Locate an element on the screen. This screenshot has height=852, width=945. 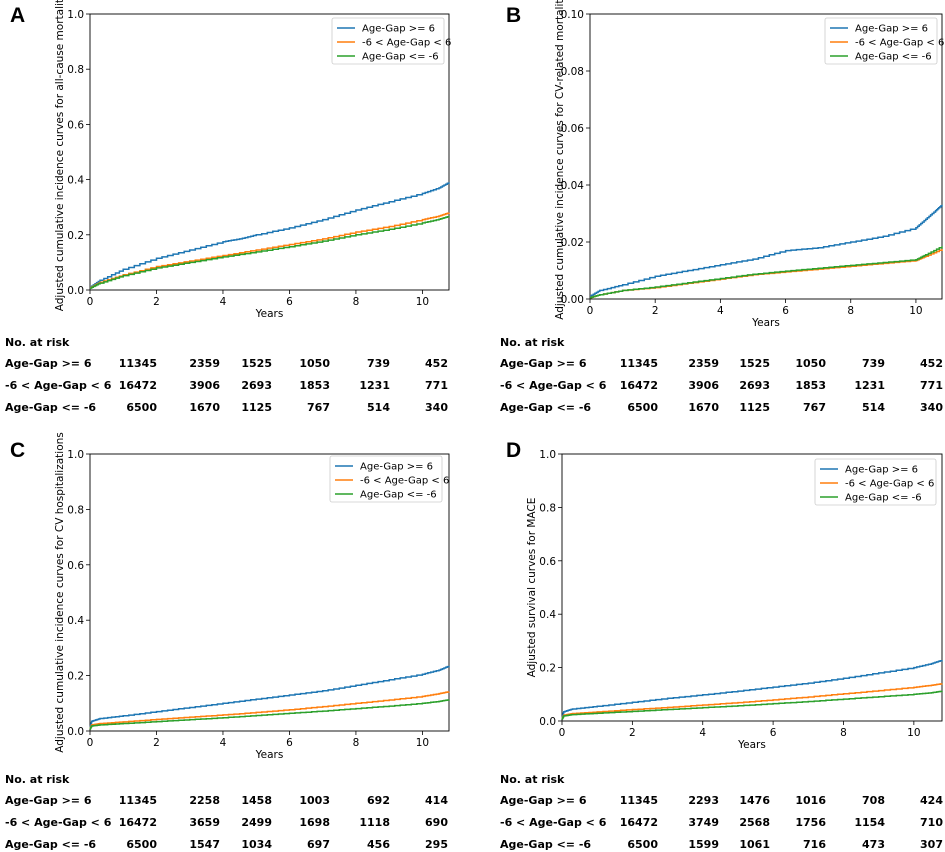
risk-cell: 710 is located at coordinates (931, 822).